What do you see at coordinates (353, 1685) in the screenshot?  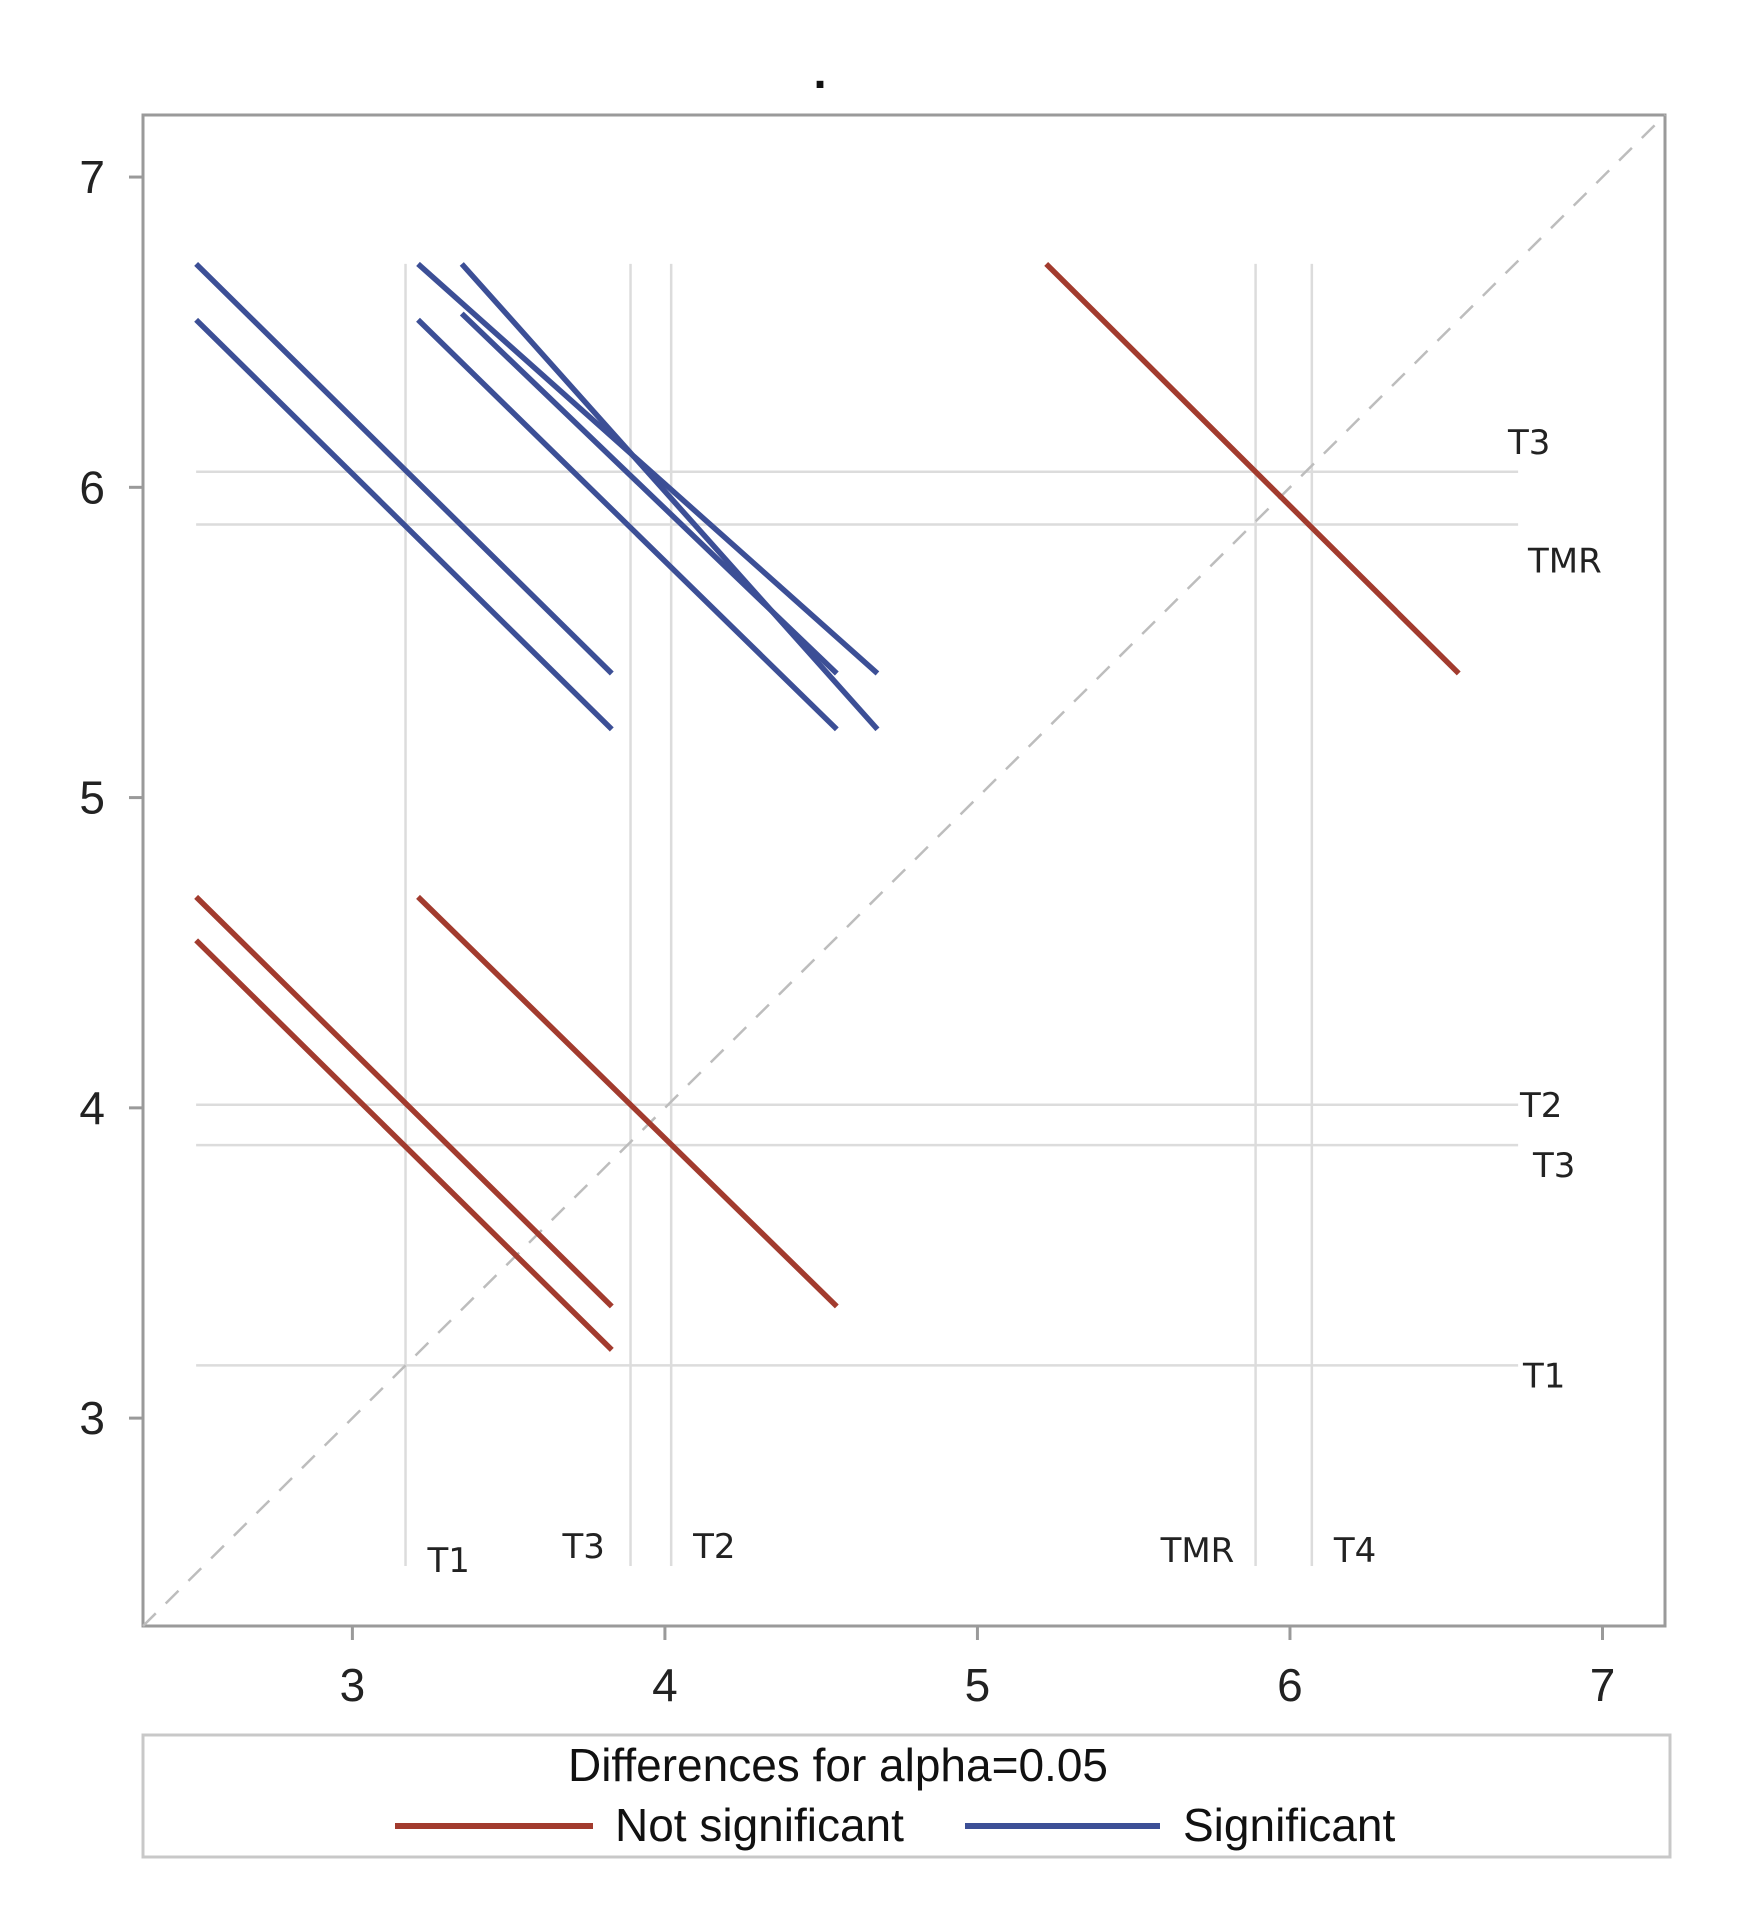 I see `x-tick-label-3: 3` at bounding box center [353, 1685].